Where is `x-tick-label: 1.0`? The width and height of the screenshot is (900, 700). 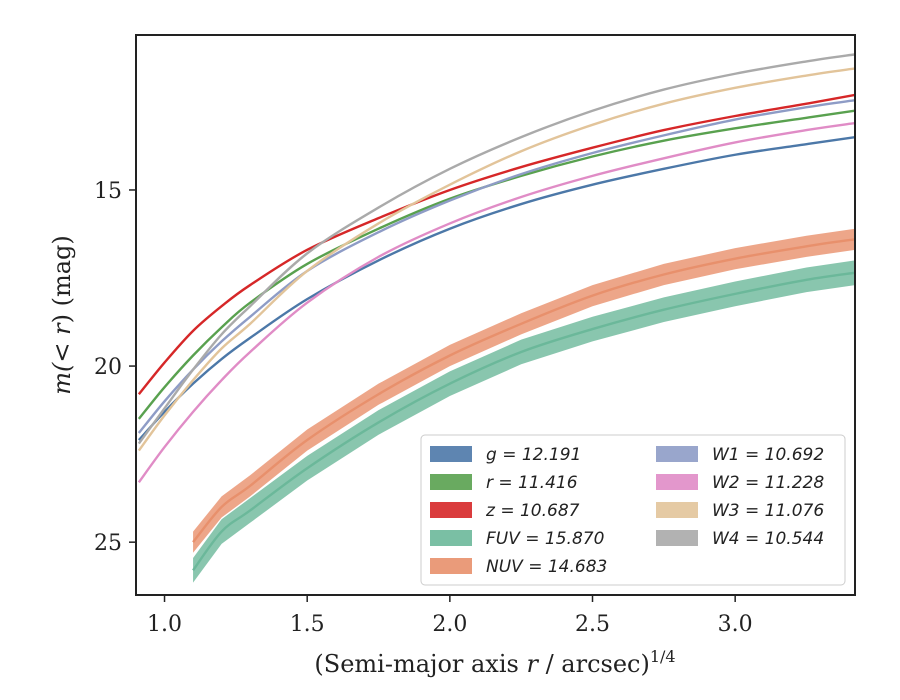 x-tick-label: 1.0 is located at coordinates (164, 624).